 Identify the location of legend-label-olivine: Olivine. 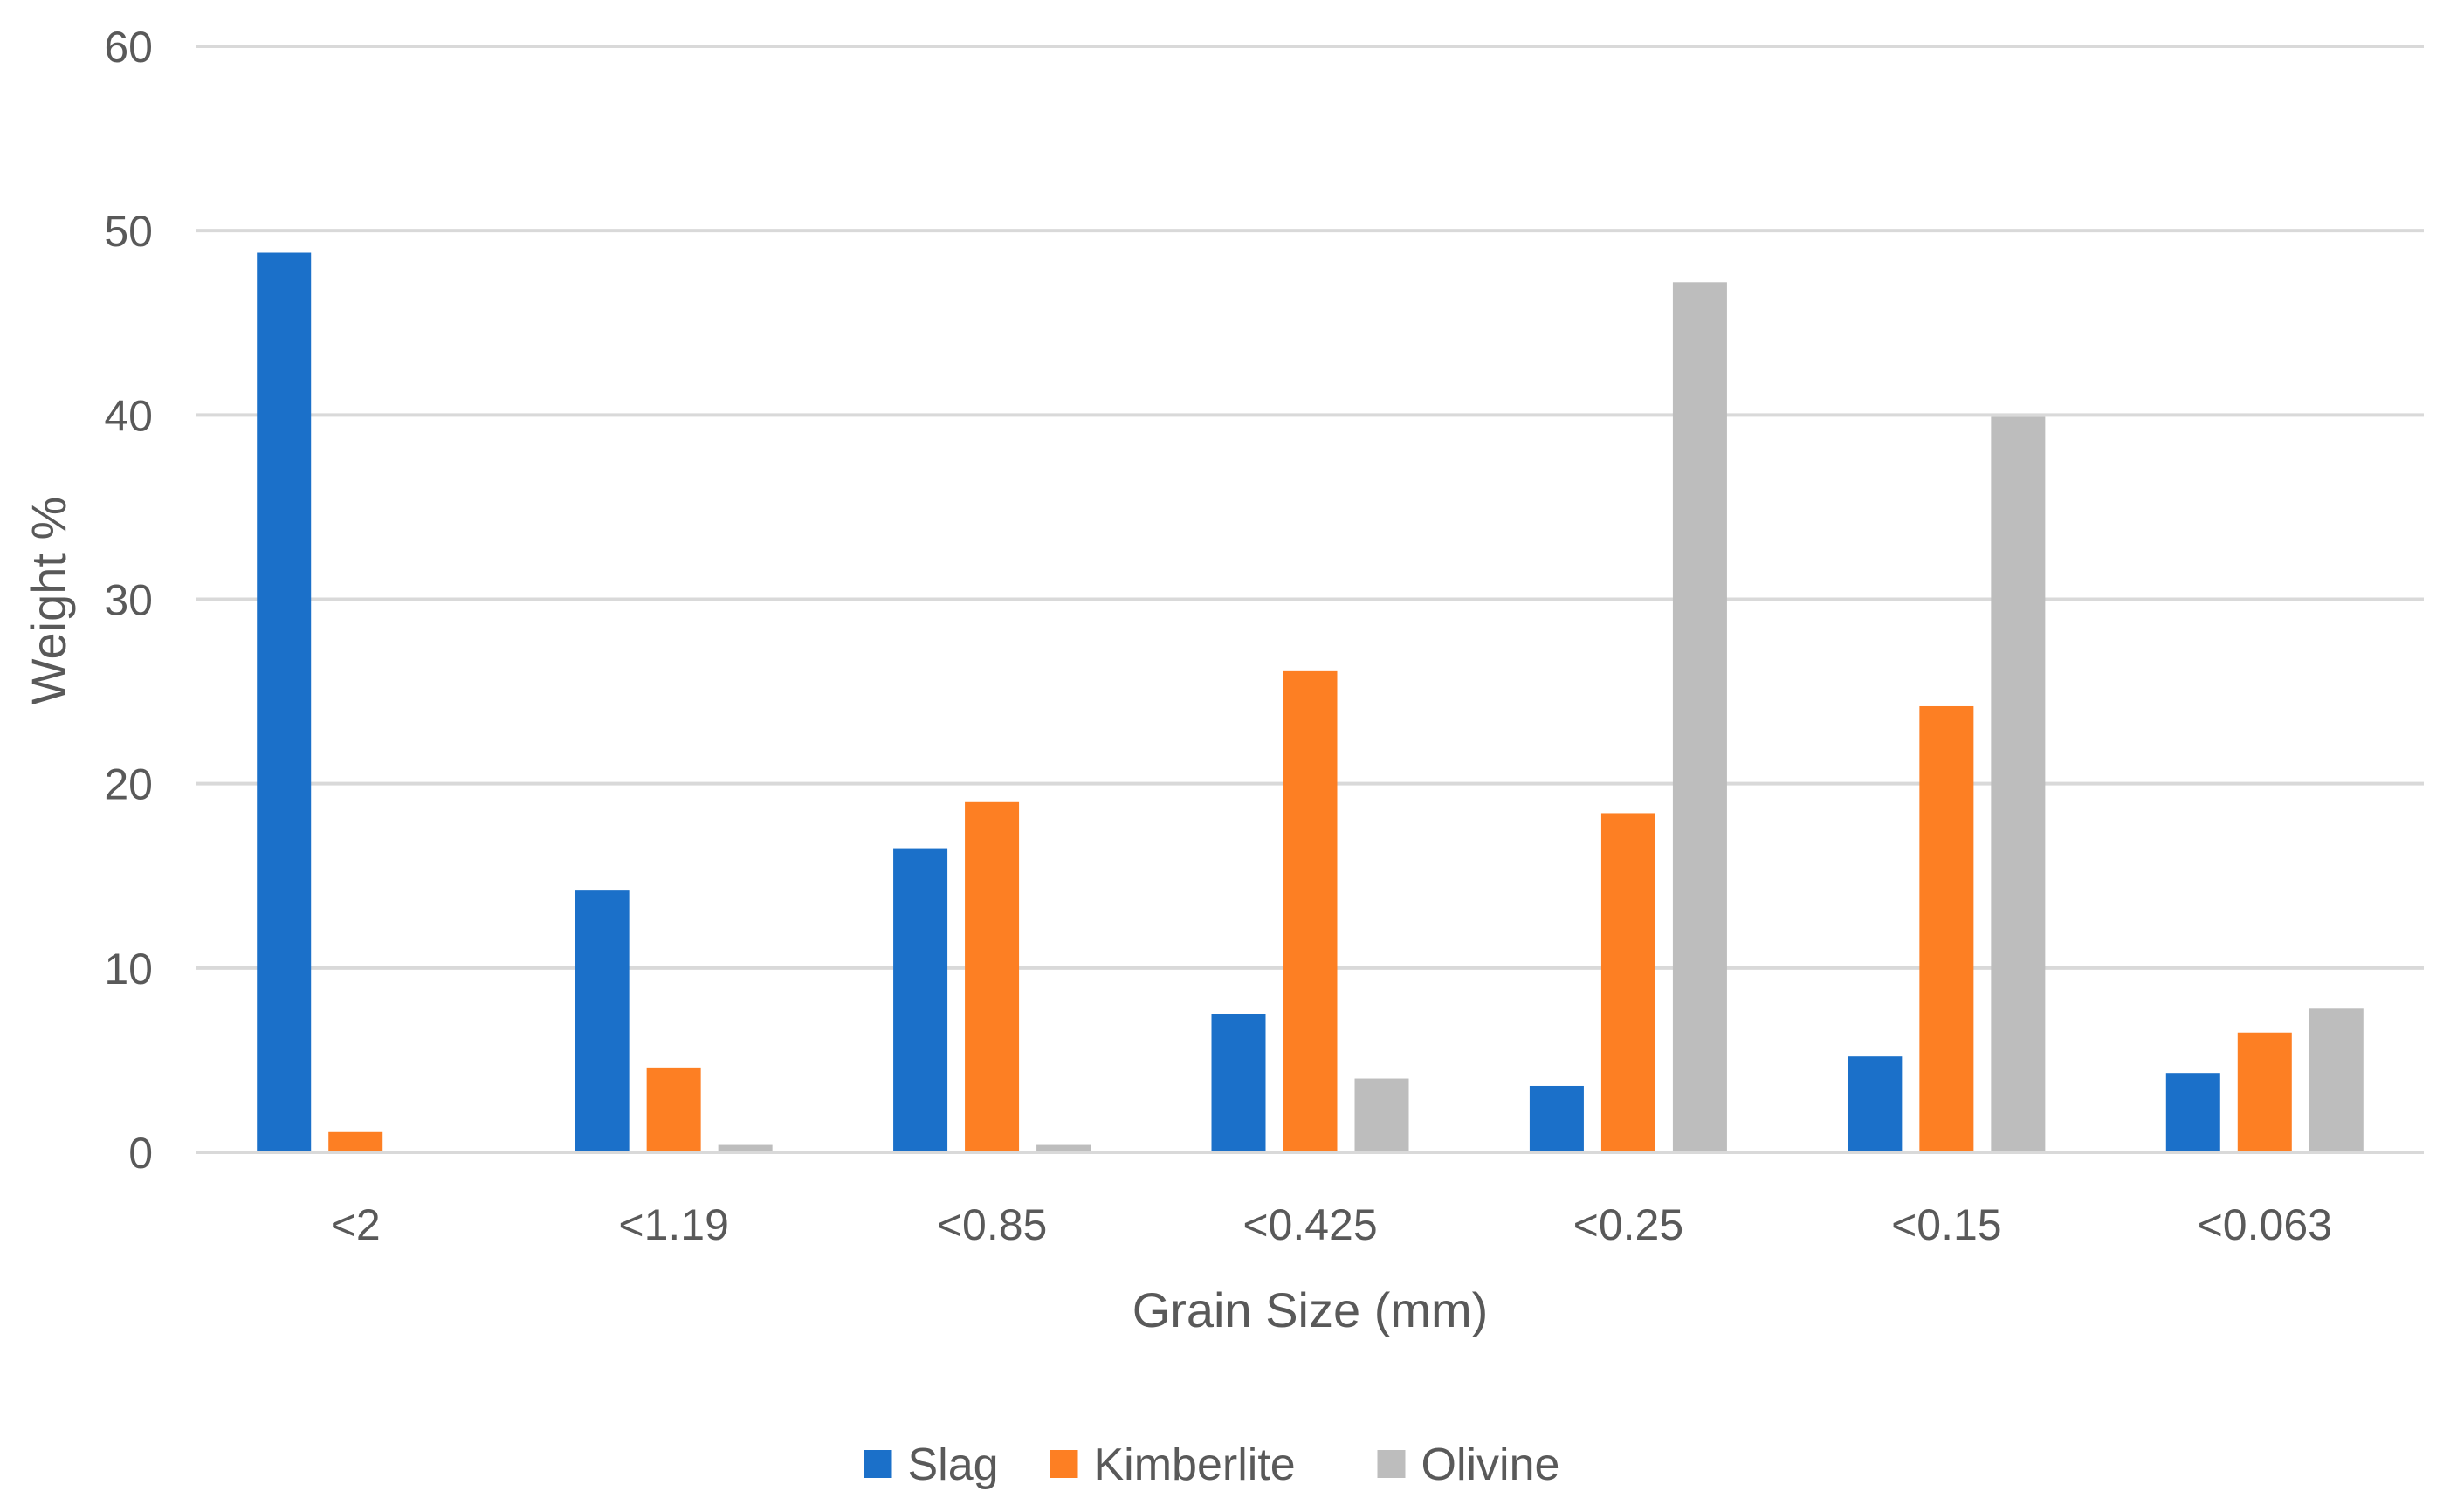
(1490, 1465).